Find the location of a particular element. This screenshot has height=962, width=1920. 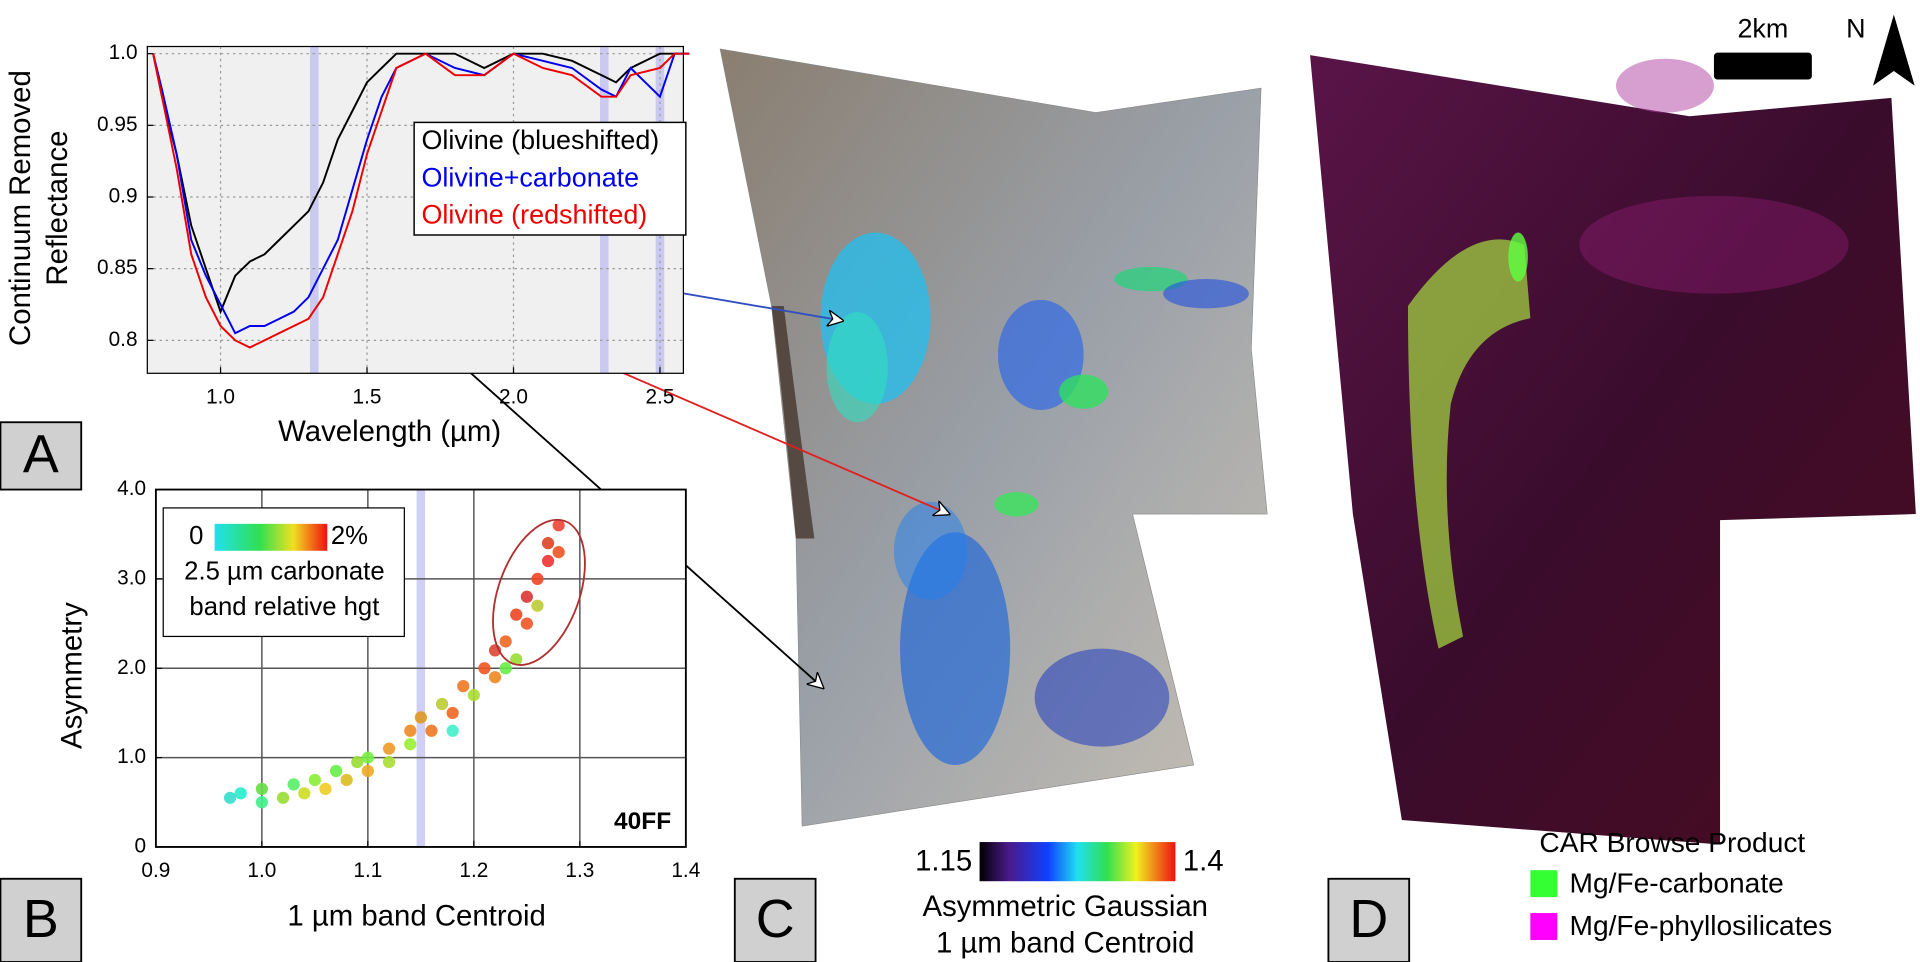

y-tick-label: 0.8 is located at coordinates (123, 339).